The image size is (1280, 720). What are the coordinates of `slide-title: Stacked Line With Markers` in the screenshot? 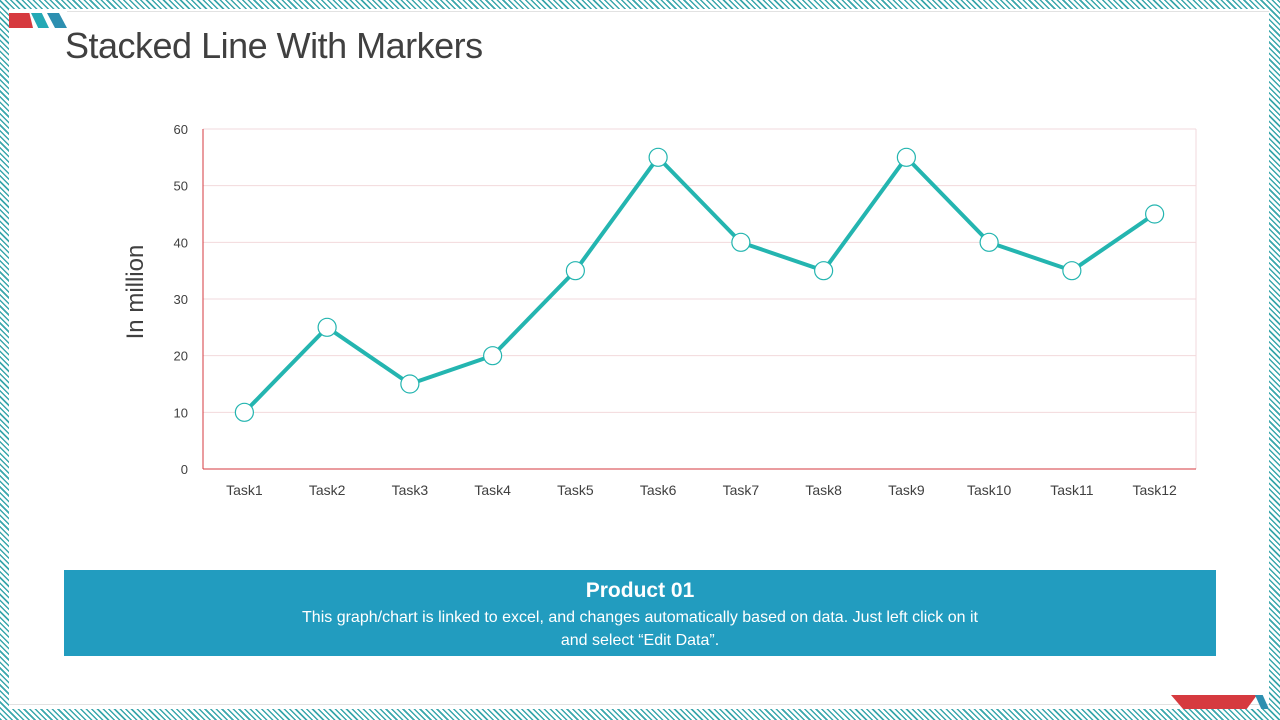 It's located at (274, 45).